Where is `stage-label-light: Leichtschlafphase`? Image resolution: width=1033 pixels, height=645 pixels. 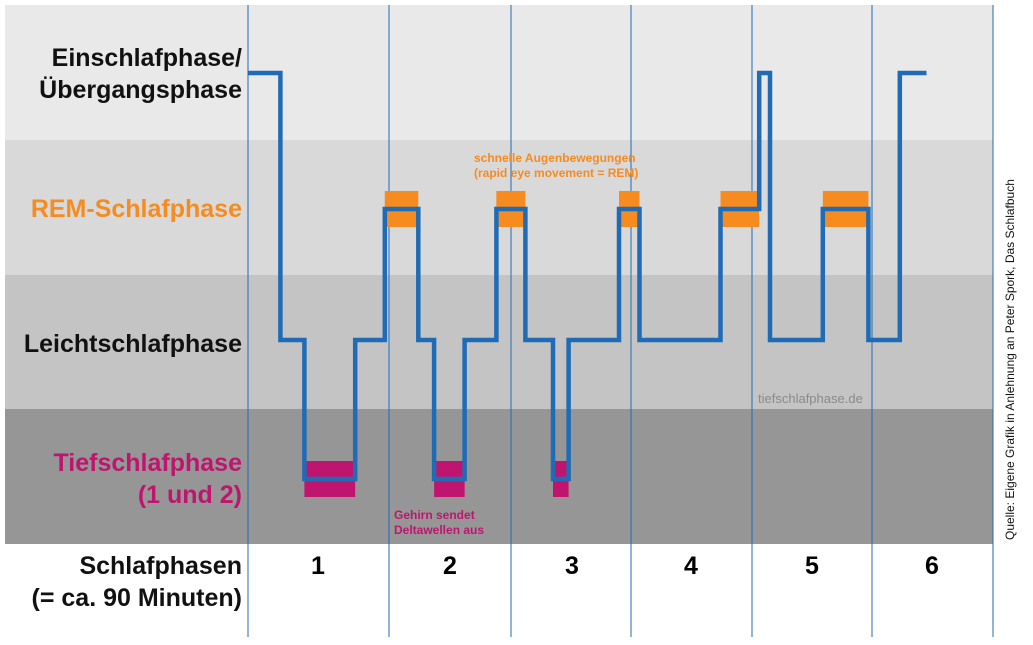 stage-label-light: Leichtschlafphase is located at coordinates (121, 344).